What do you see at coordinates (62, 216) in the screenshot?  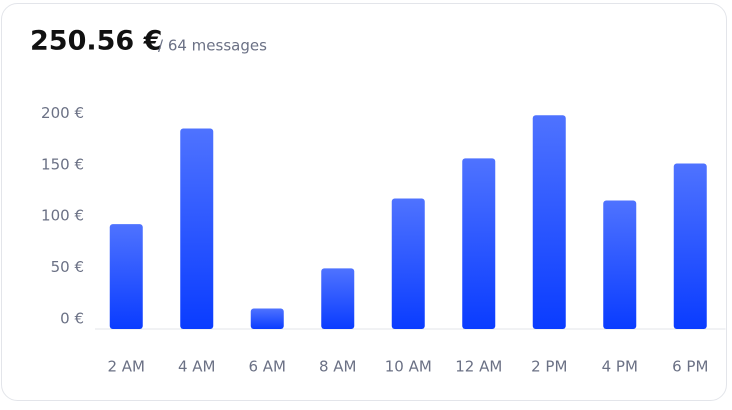 I see `y-tick-label: 100 €` at bounding box center [62, 216].